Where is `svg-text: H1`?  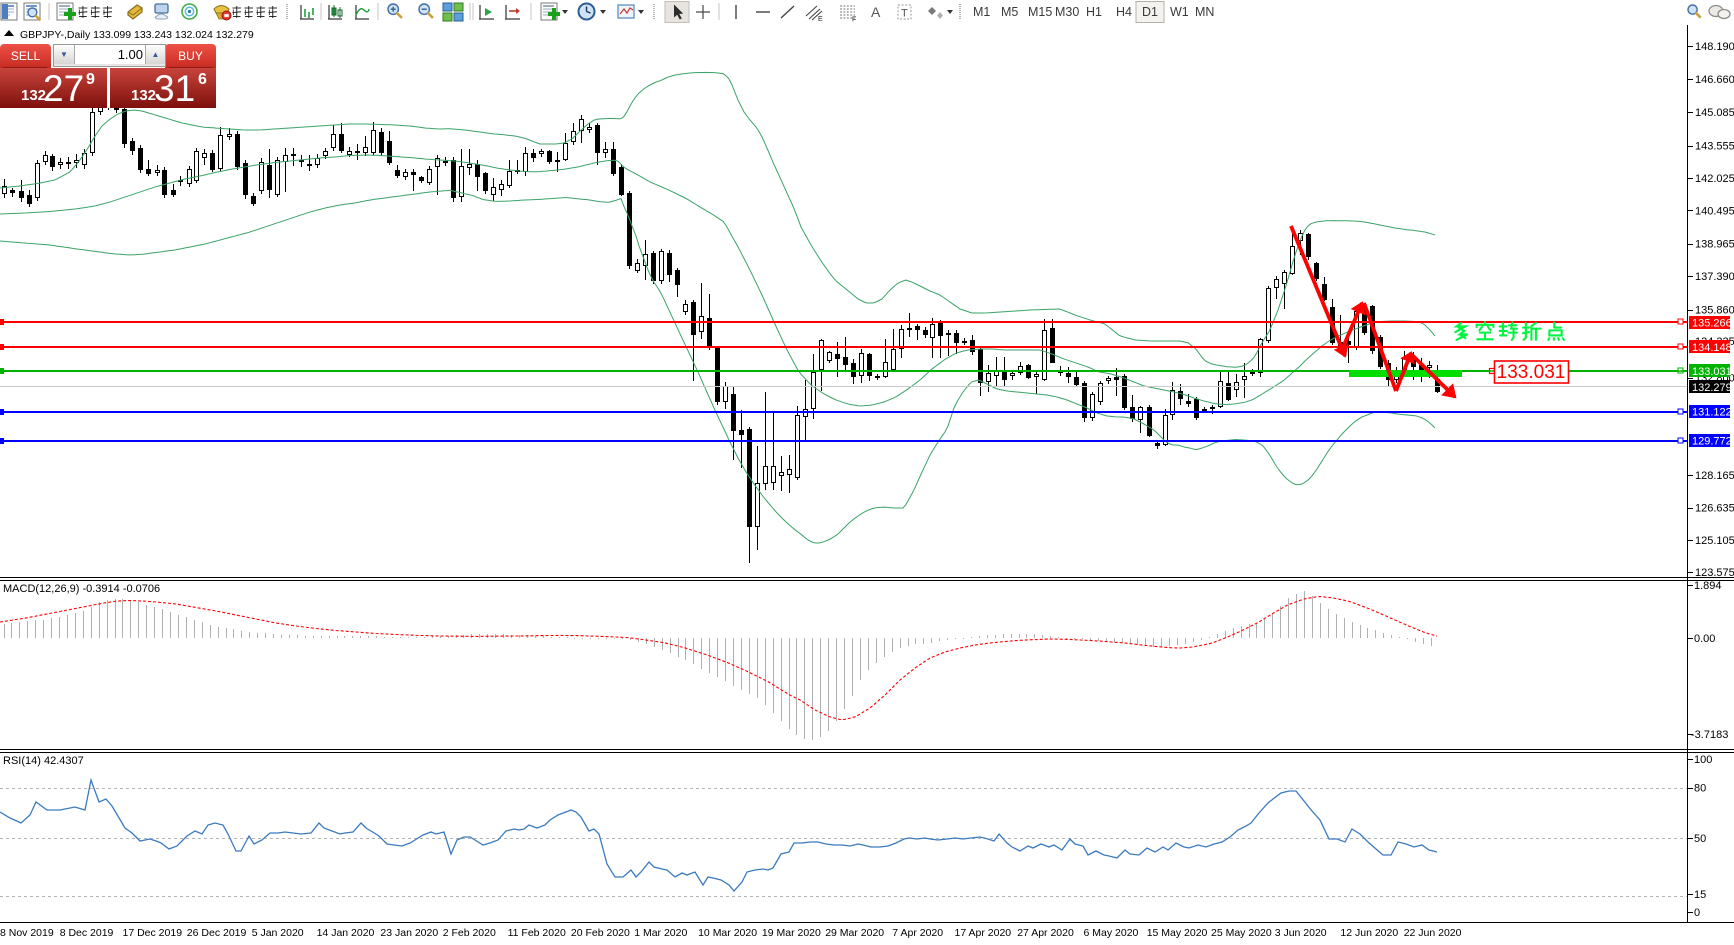
svg-text: H1 is located at coordinates (1094, 12).